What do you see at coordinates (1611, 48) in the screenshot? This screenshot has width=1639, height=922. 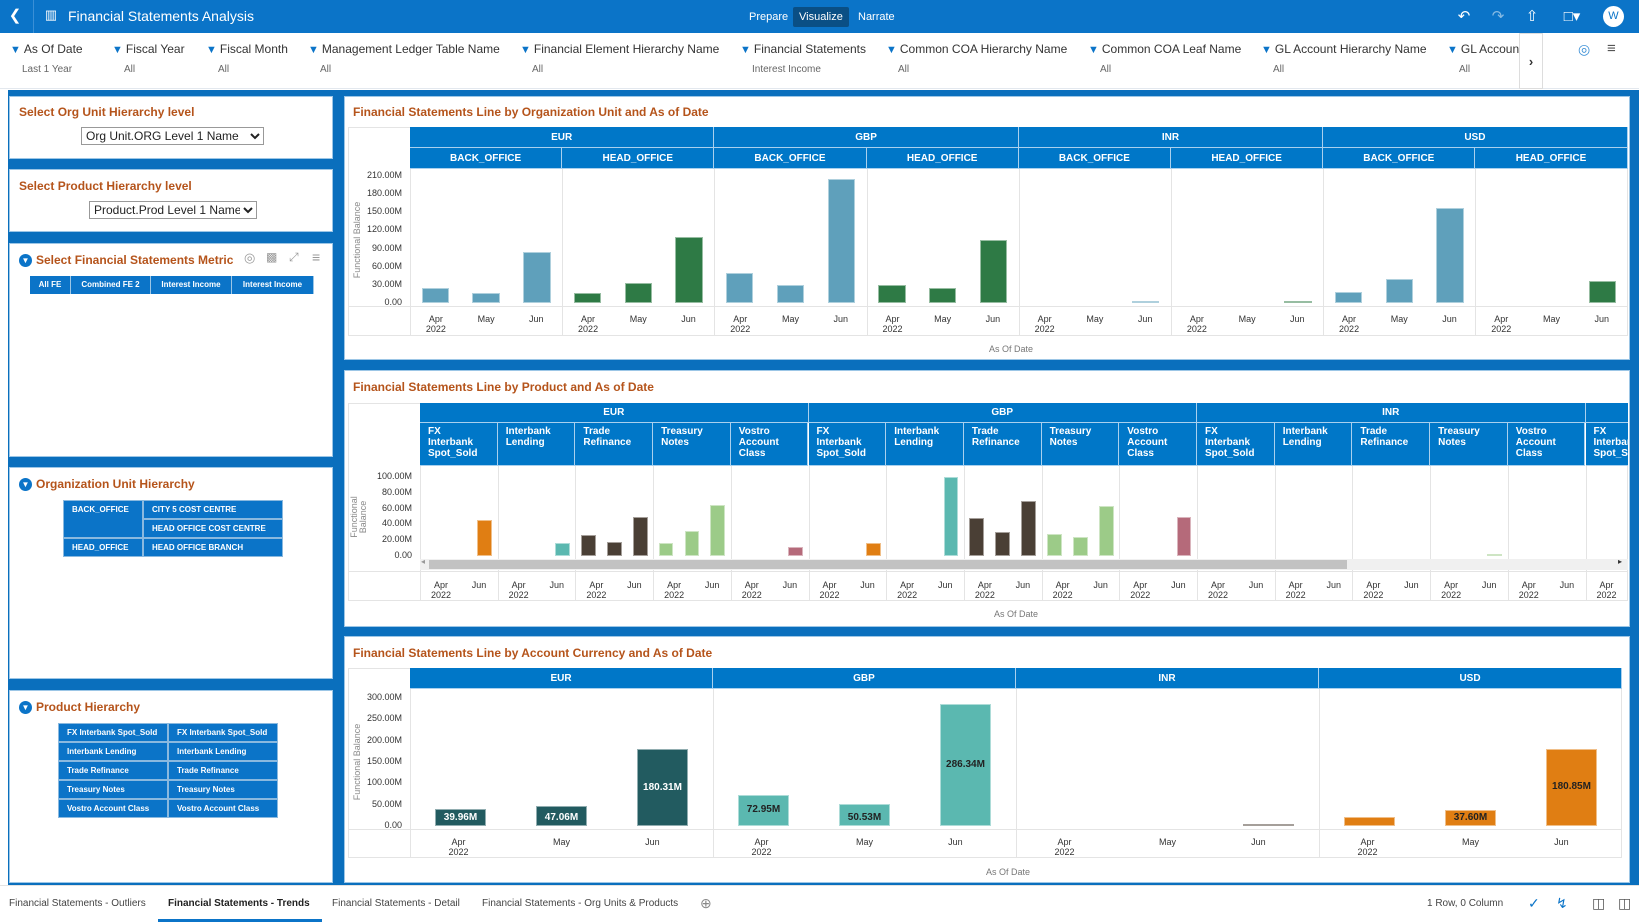 I see `menu-hamburger-icon: ≡` at bounding box center [1611, 48].